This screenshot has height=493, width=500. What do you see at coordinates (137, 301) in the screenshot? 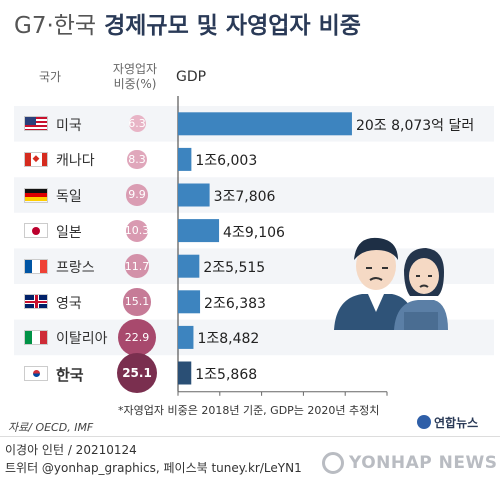
I see `self-employed-bubble: 15.1` at bounding box center [137, 301].